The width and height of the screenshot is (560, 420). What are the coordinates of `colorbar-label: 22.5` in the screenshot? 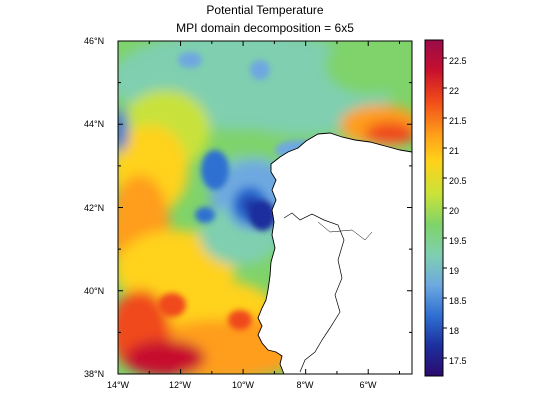 It's located at (458, 61).